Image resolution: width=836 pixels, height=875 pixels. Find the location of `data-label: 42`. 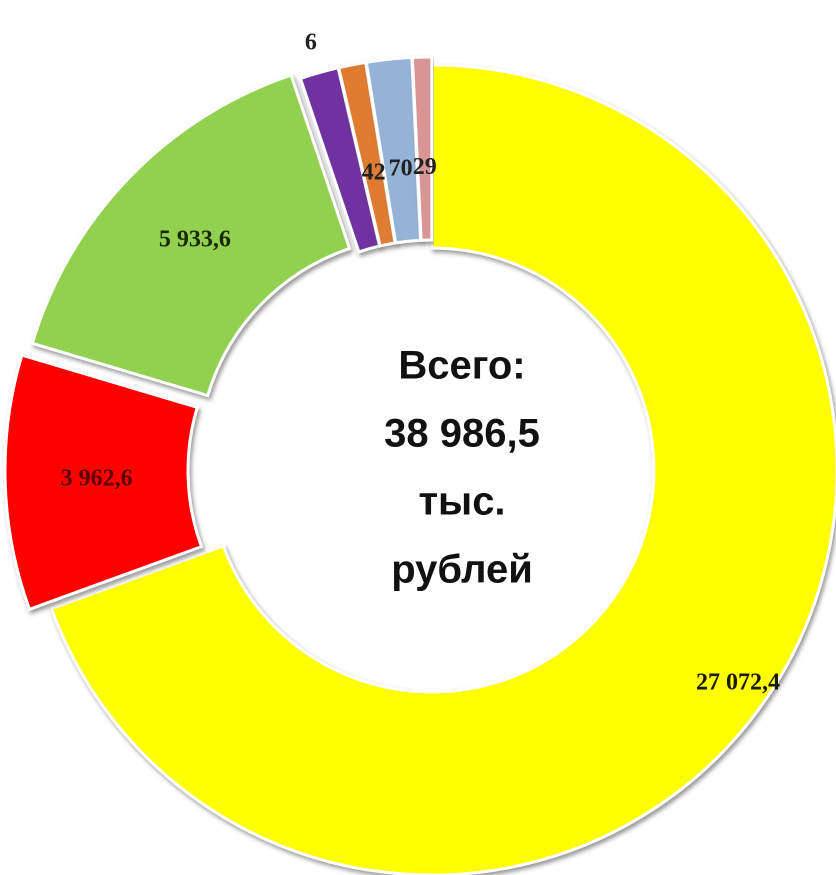

data-label: 42 is located at coordinates (374, 173).